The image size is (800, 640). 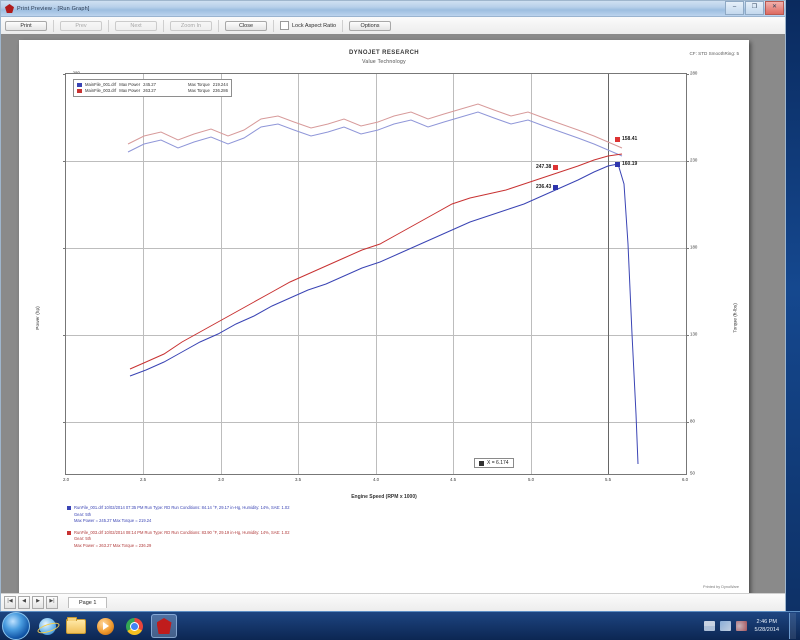 What do you see at coordinates (494, 463) in the screenshot?
I see `cursor-readout: X = 6.174` at bounding box center [494, 463].